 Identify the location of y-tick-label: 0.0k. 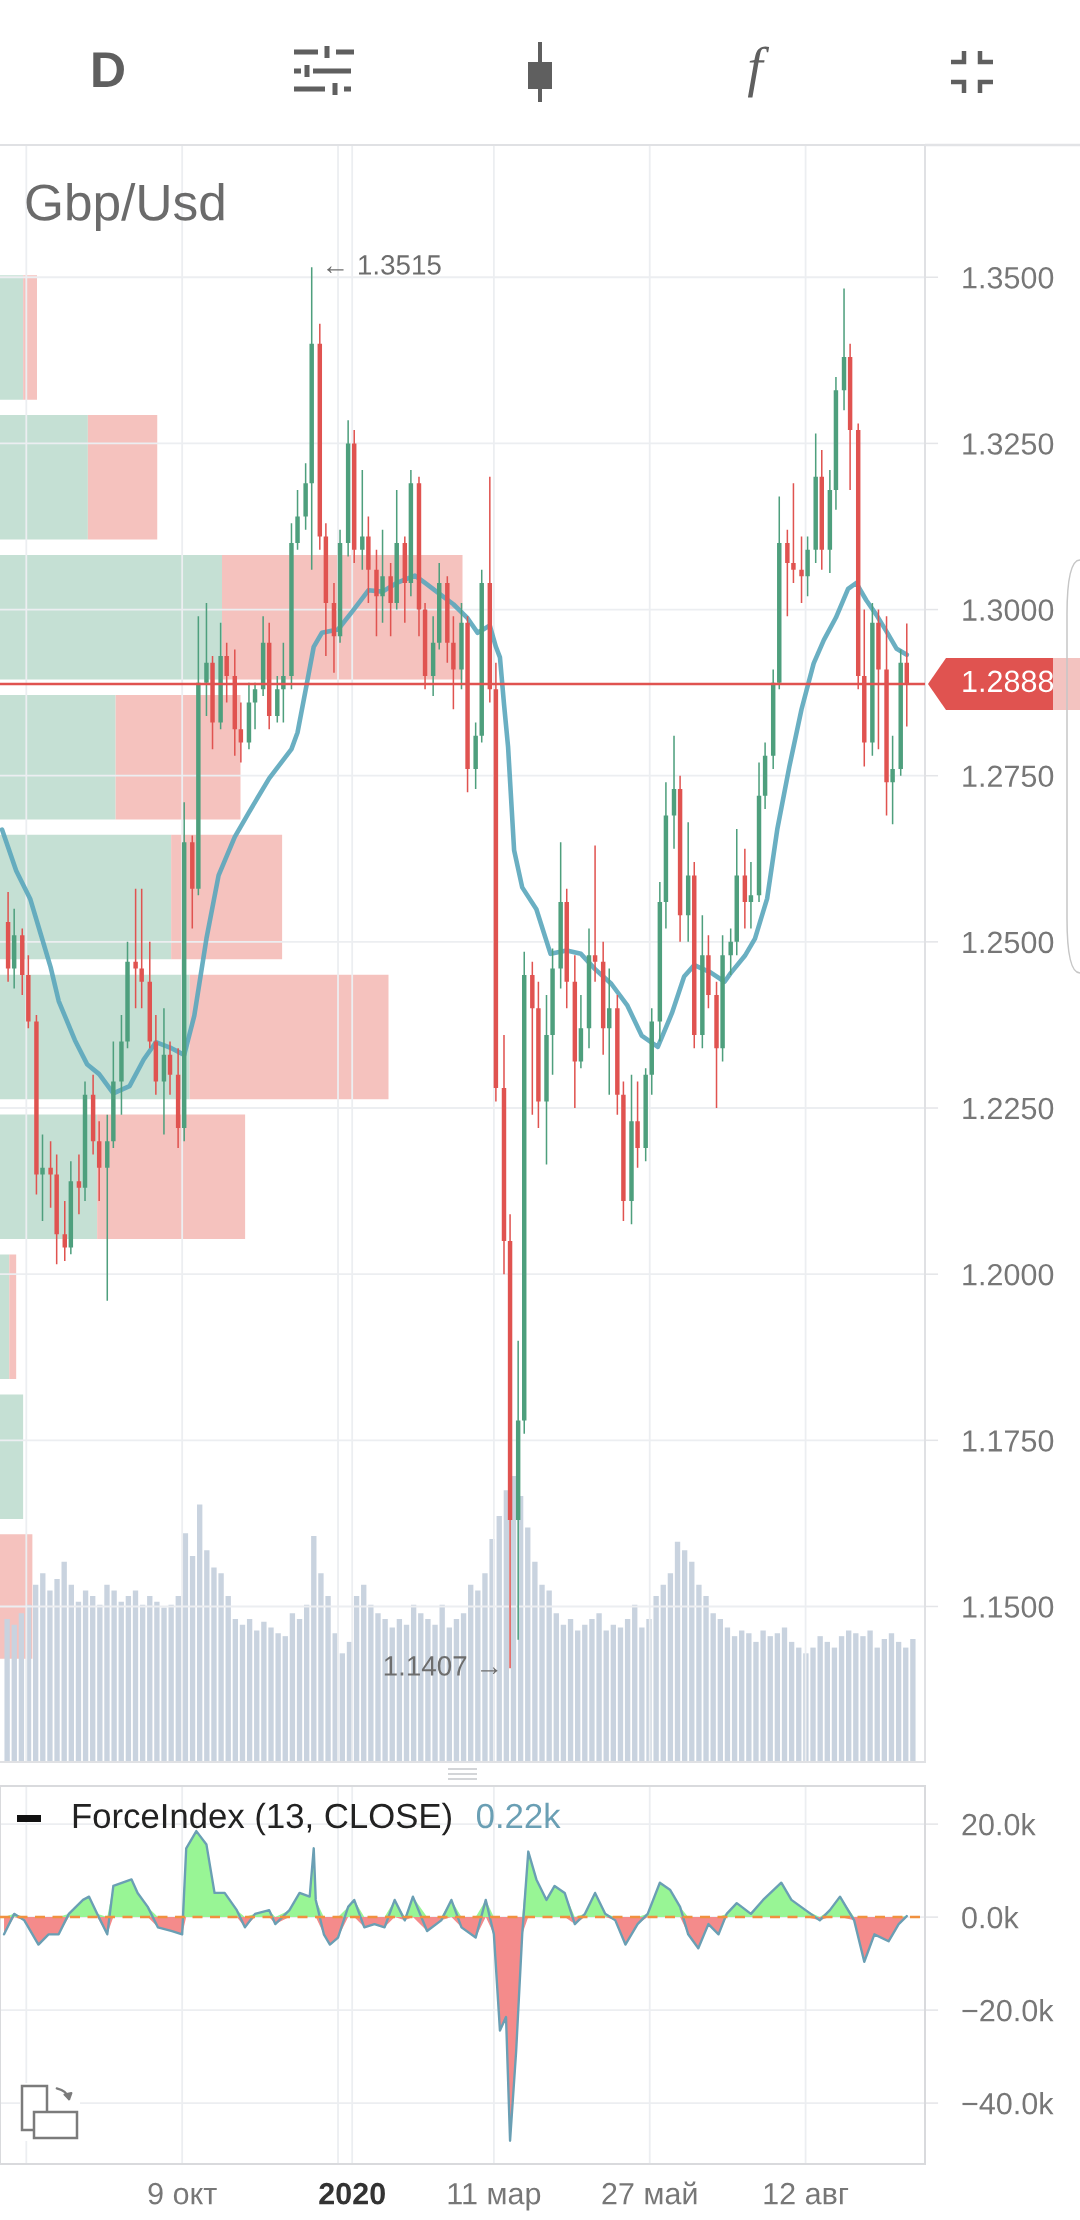
(990, 1917).